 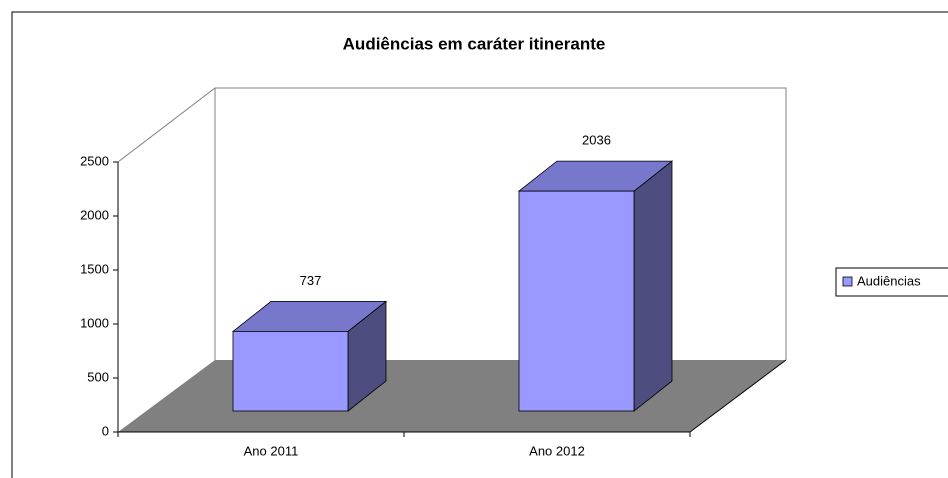 What do you see at coordinates (94, 160) in the screenshot?
I see `y-tick-label: 2500` at bounding box center [94, 160].